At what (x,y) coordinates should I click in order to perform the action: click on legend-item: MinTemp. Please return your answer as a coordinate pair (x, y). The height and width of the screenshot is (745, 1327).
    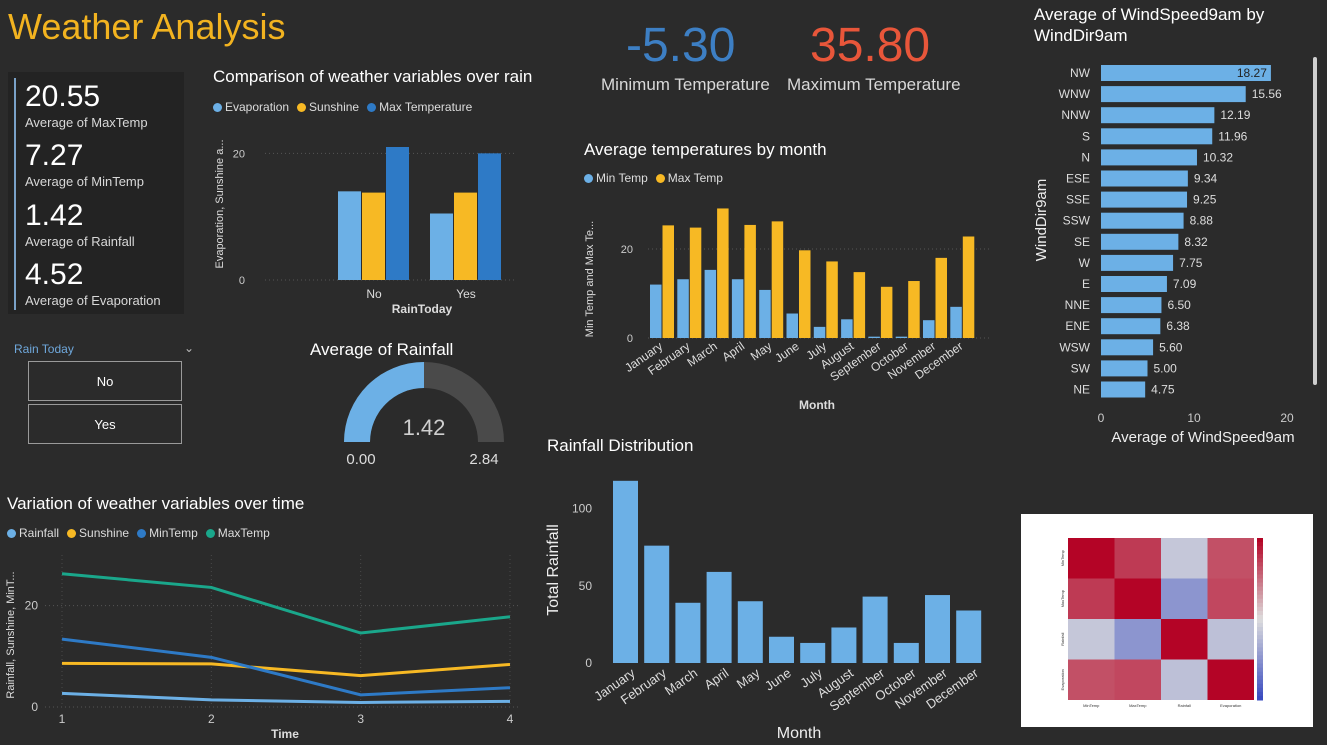
    Looking at the image, I should click on (167, 533).